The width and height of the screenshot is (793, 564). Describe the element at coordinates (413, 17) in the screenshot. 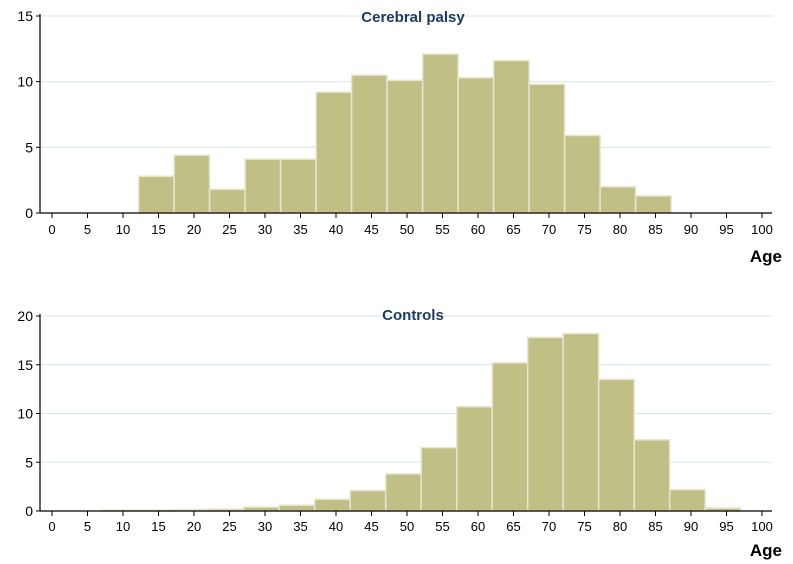

I see `chart-title: Cerebral palsy` at that location.